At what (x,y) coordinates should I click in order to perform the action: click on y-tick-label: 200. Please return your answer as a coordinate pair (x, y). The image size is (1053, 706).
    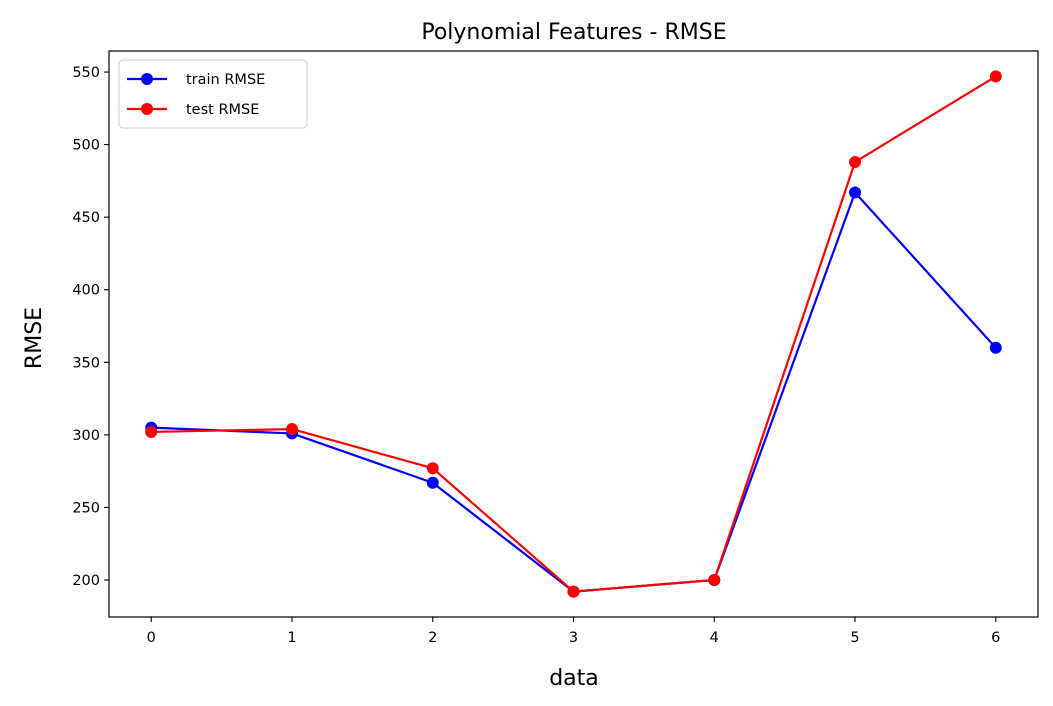
    Looking at the image, I should click on (86, 581).